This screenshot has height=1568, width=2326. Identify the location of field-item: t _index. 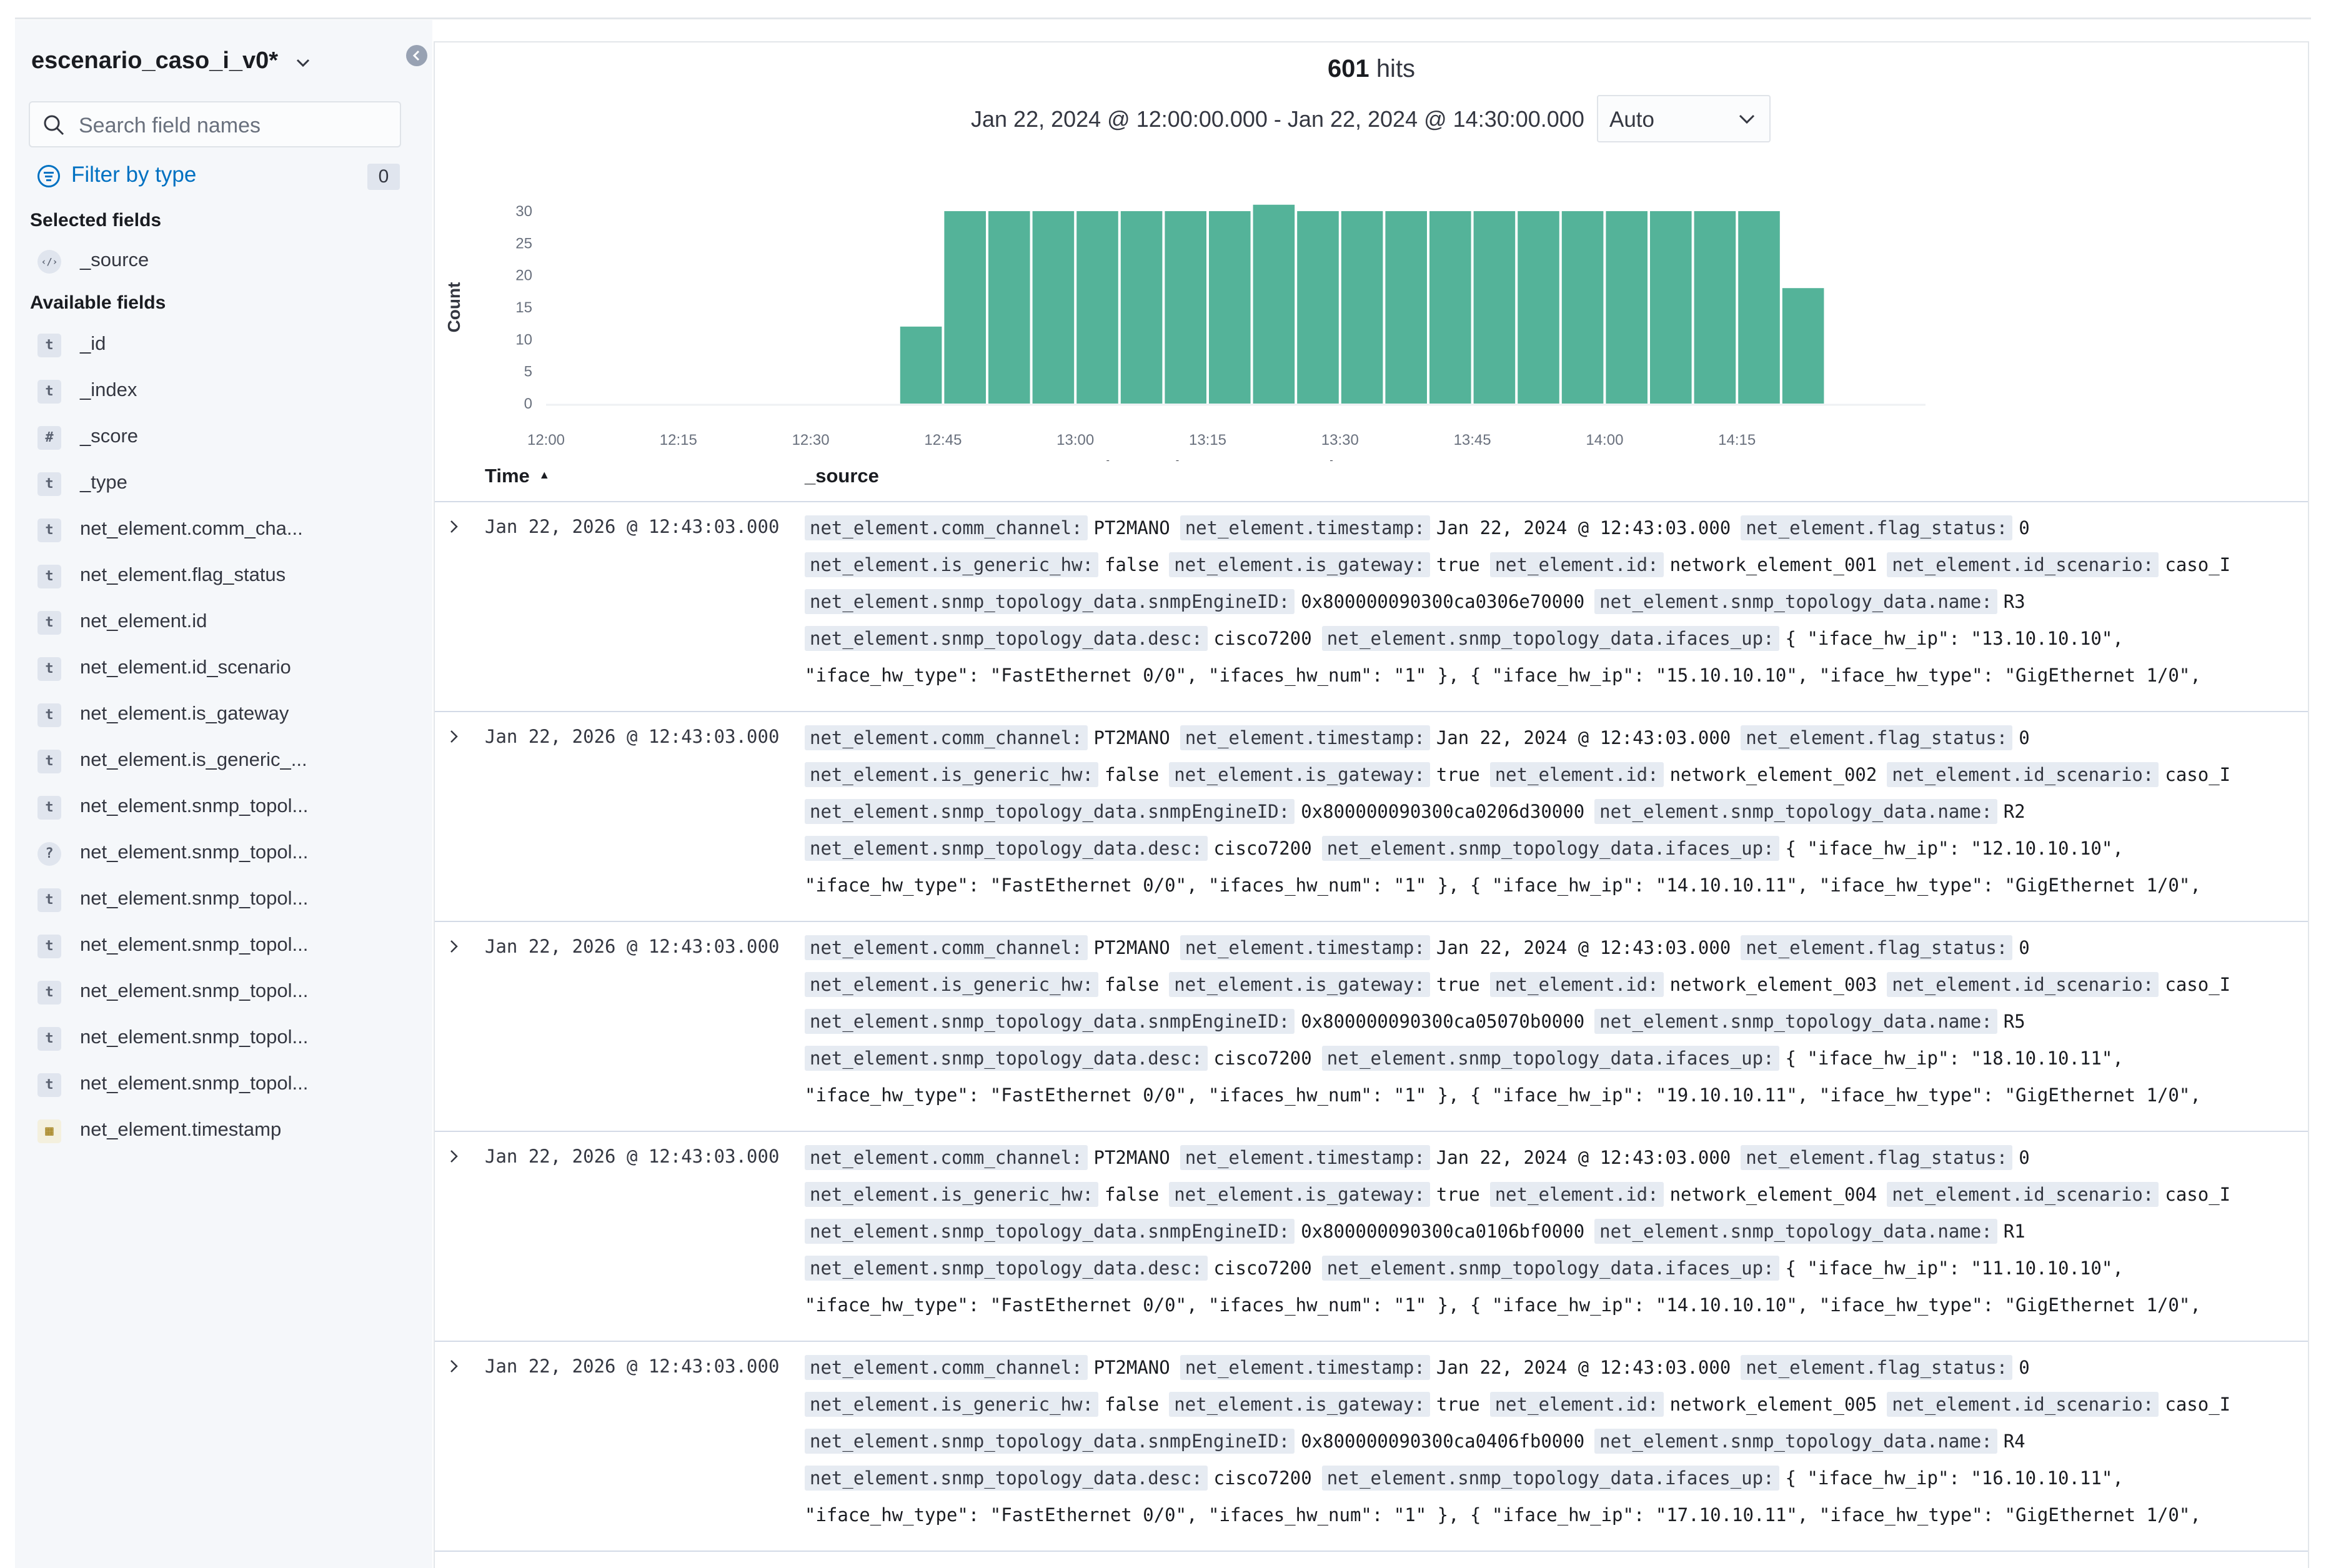
(224, 392).